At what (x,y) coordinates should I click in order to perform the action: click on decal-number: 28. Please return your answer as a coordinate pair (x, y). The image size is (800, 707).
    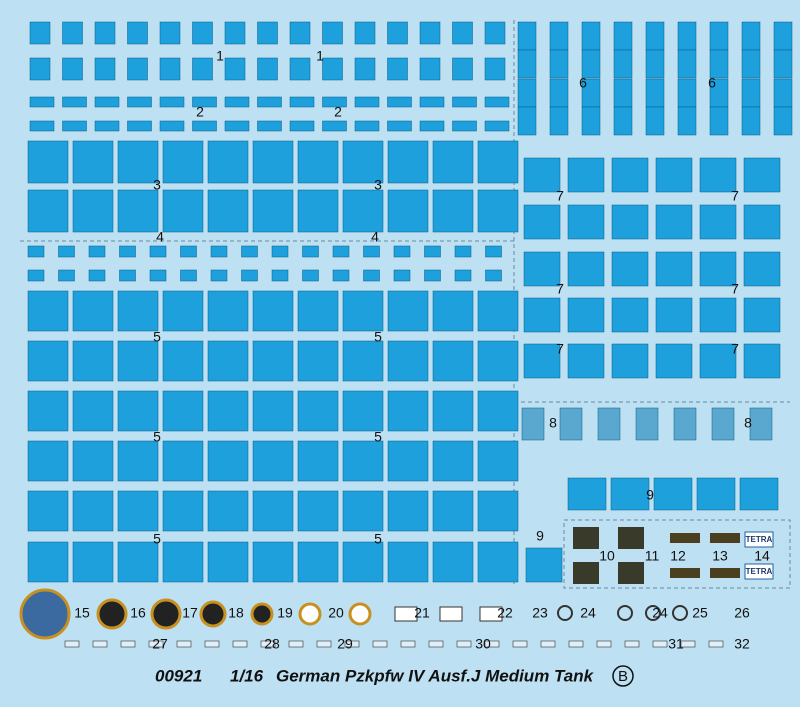
    Looking at the image, I should click on (272, 644).